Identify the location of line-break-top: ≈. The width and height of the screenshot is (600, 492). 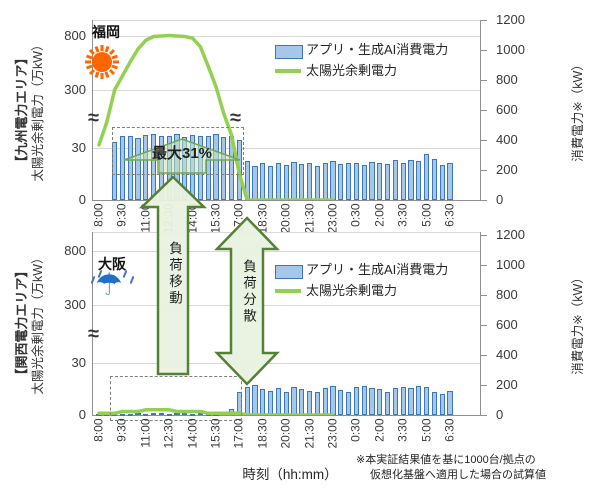
(235, 118).